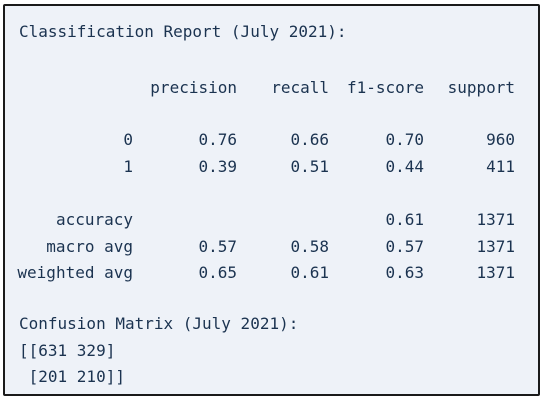 The height and width of the screenshot is (405, 550). What do you see at coordinates (404, 219) in the screenshot?
I see `summary-f1-score: 0.61` at bounding box center [404, 219].